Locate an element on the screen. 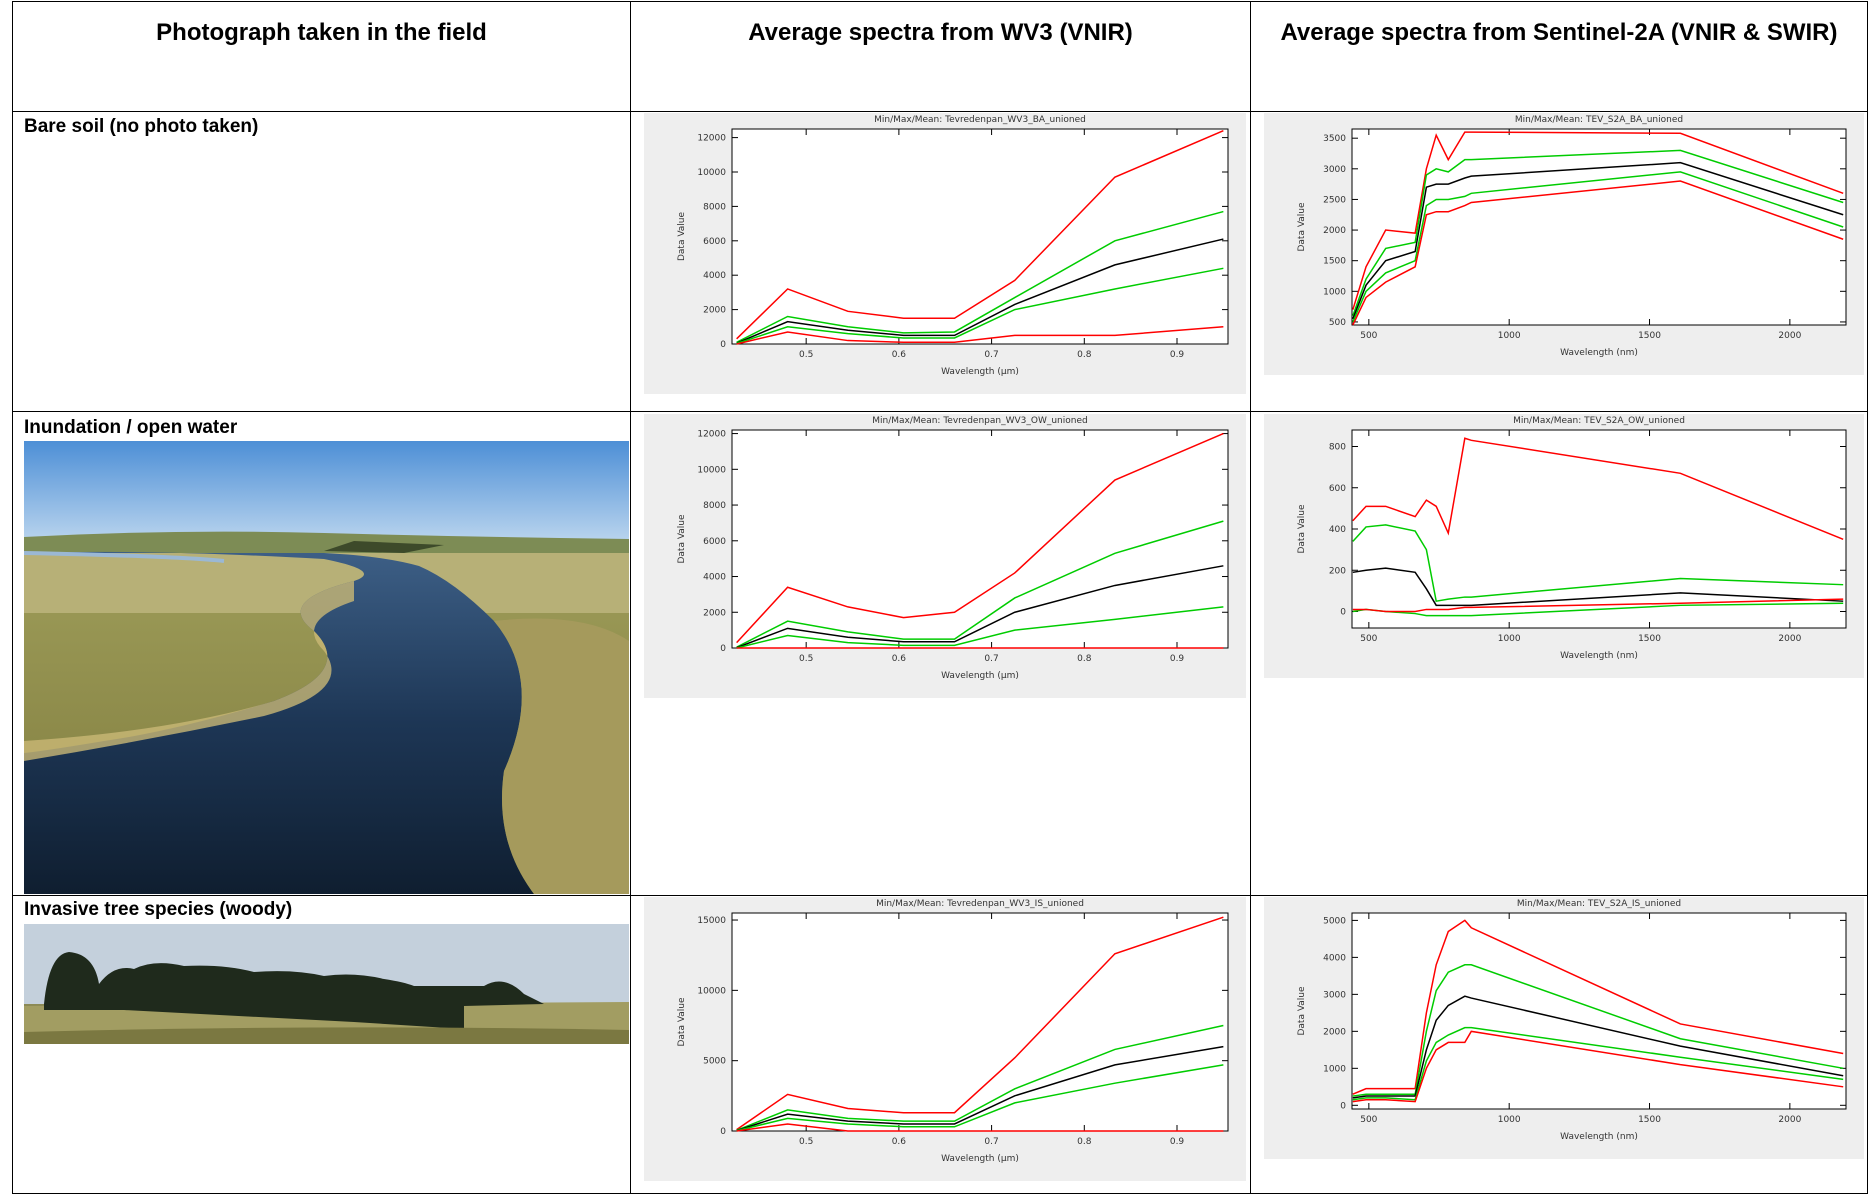 The width and height of the screenshot is (1870, 1195). x-tick-label: 0.5 is located at coordinates (806, 355).